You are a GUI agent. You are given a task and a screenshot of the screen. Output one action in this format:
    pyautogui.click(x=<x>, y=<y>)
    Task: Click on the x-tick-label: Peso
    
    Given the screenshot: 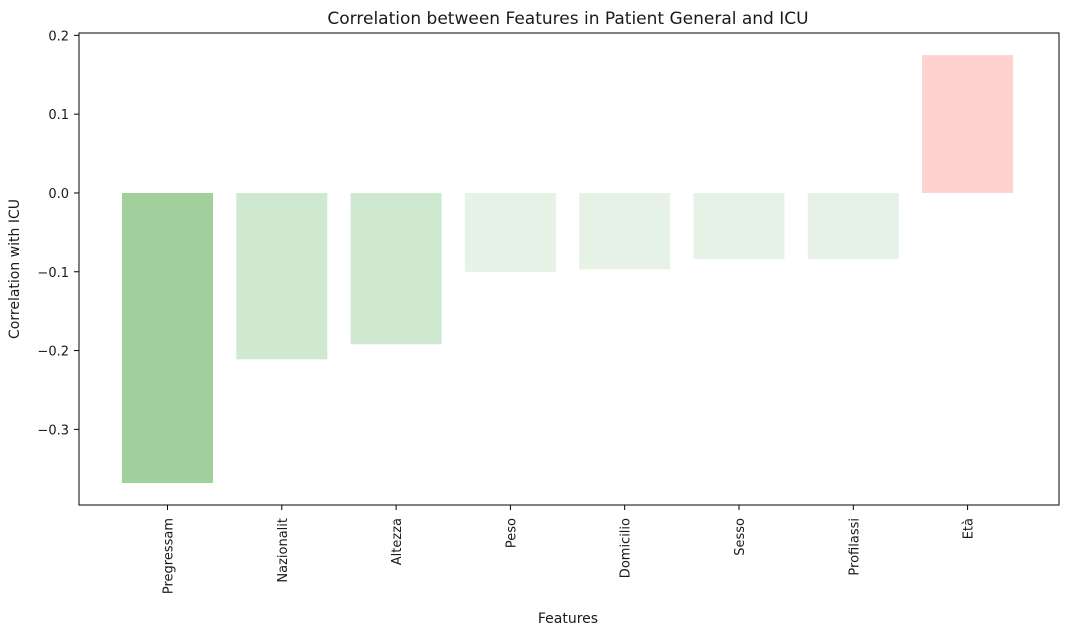 What is the action you would take?
    pyautogui.click(x=511, y=533)
    